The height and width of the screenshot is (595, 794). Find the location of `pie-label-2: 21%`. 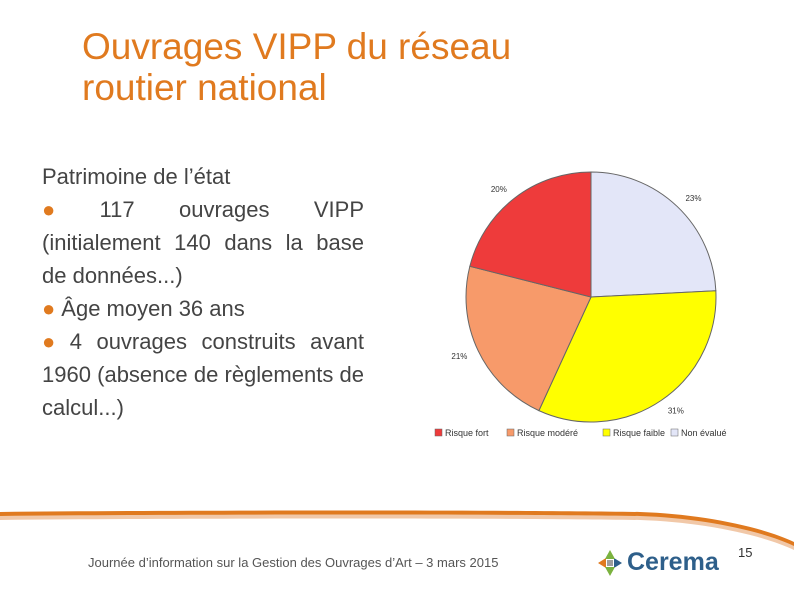

pie-label-2: 21% is located at coordinates (459, 356).